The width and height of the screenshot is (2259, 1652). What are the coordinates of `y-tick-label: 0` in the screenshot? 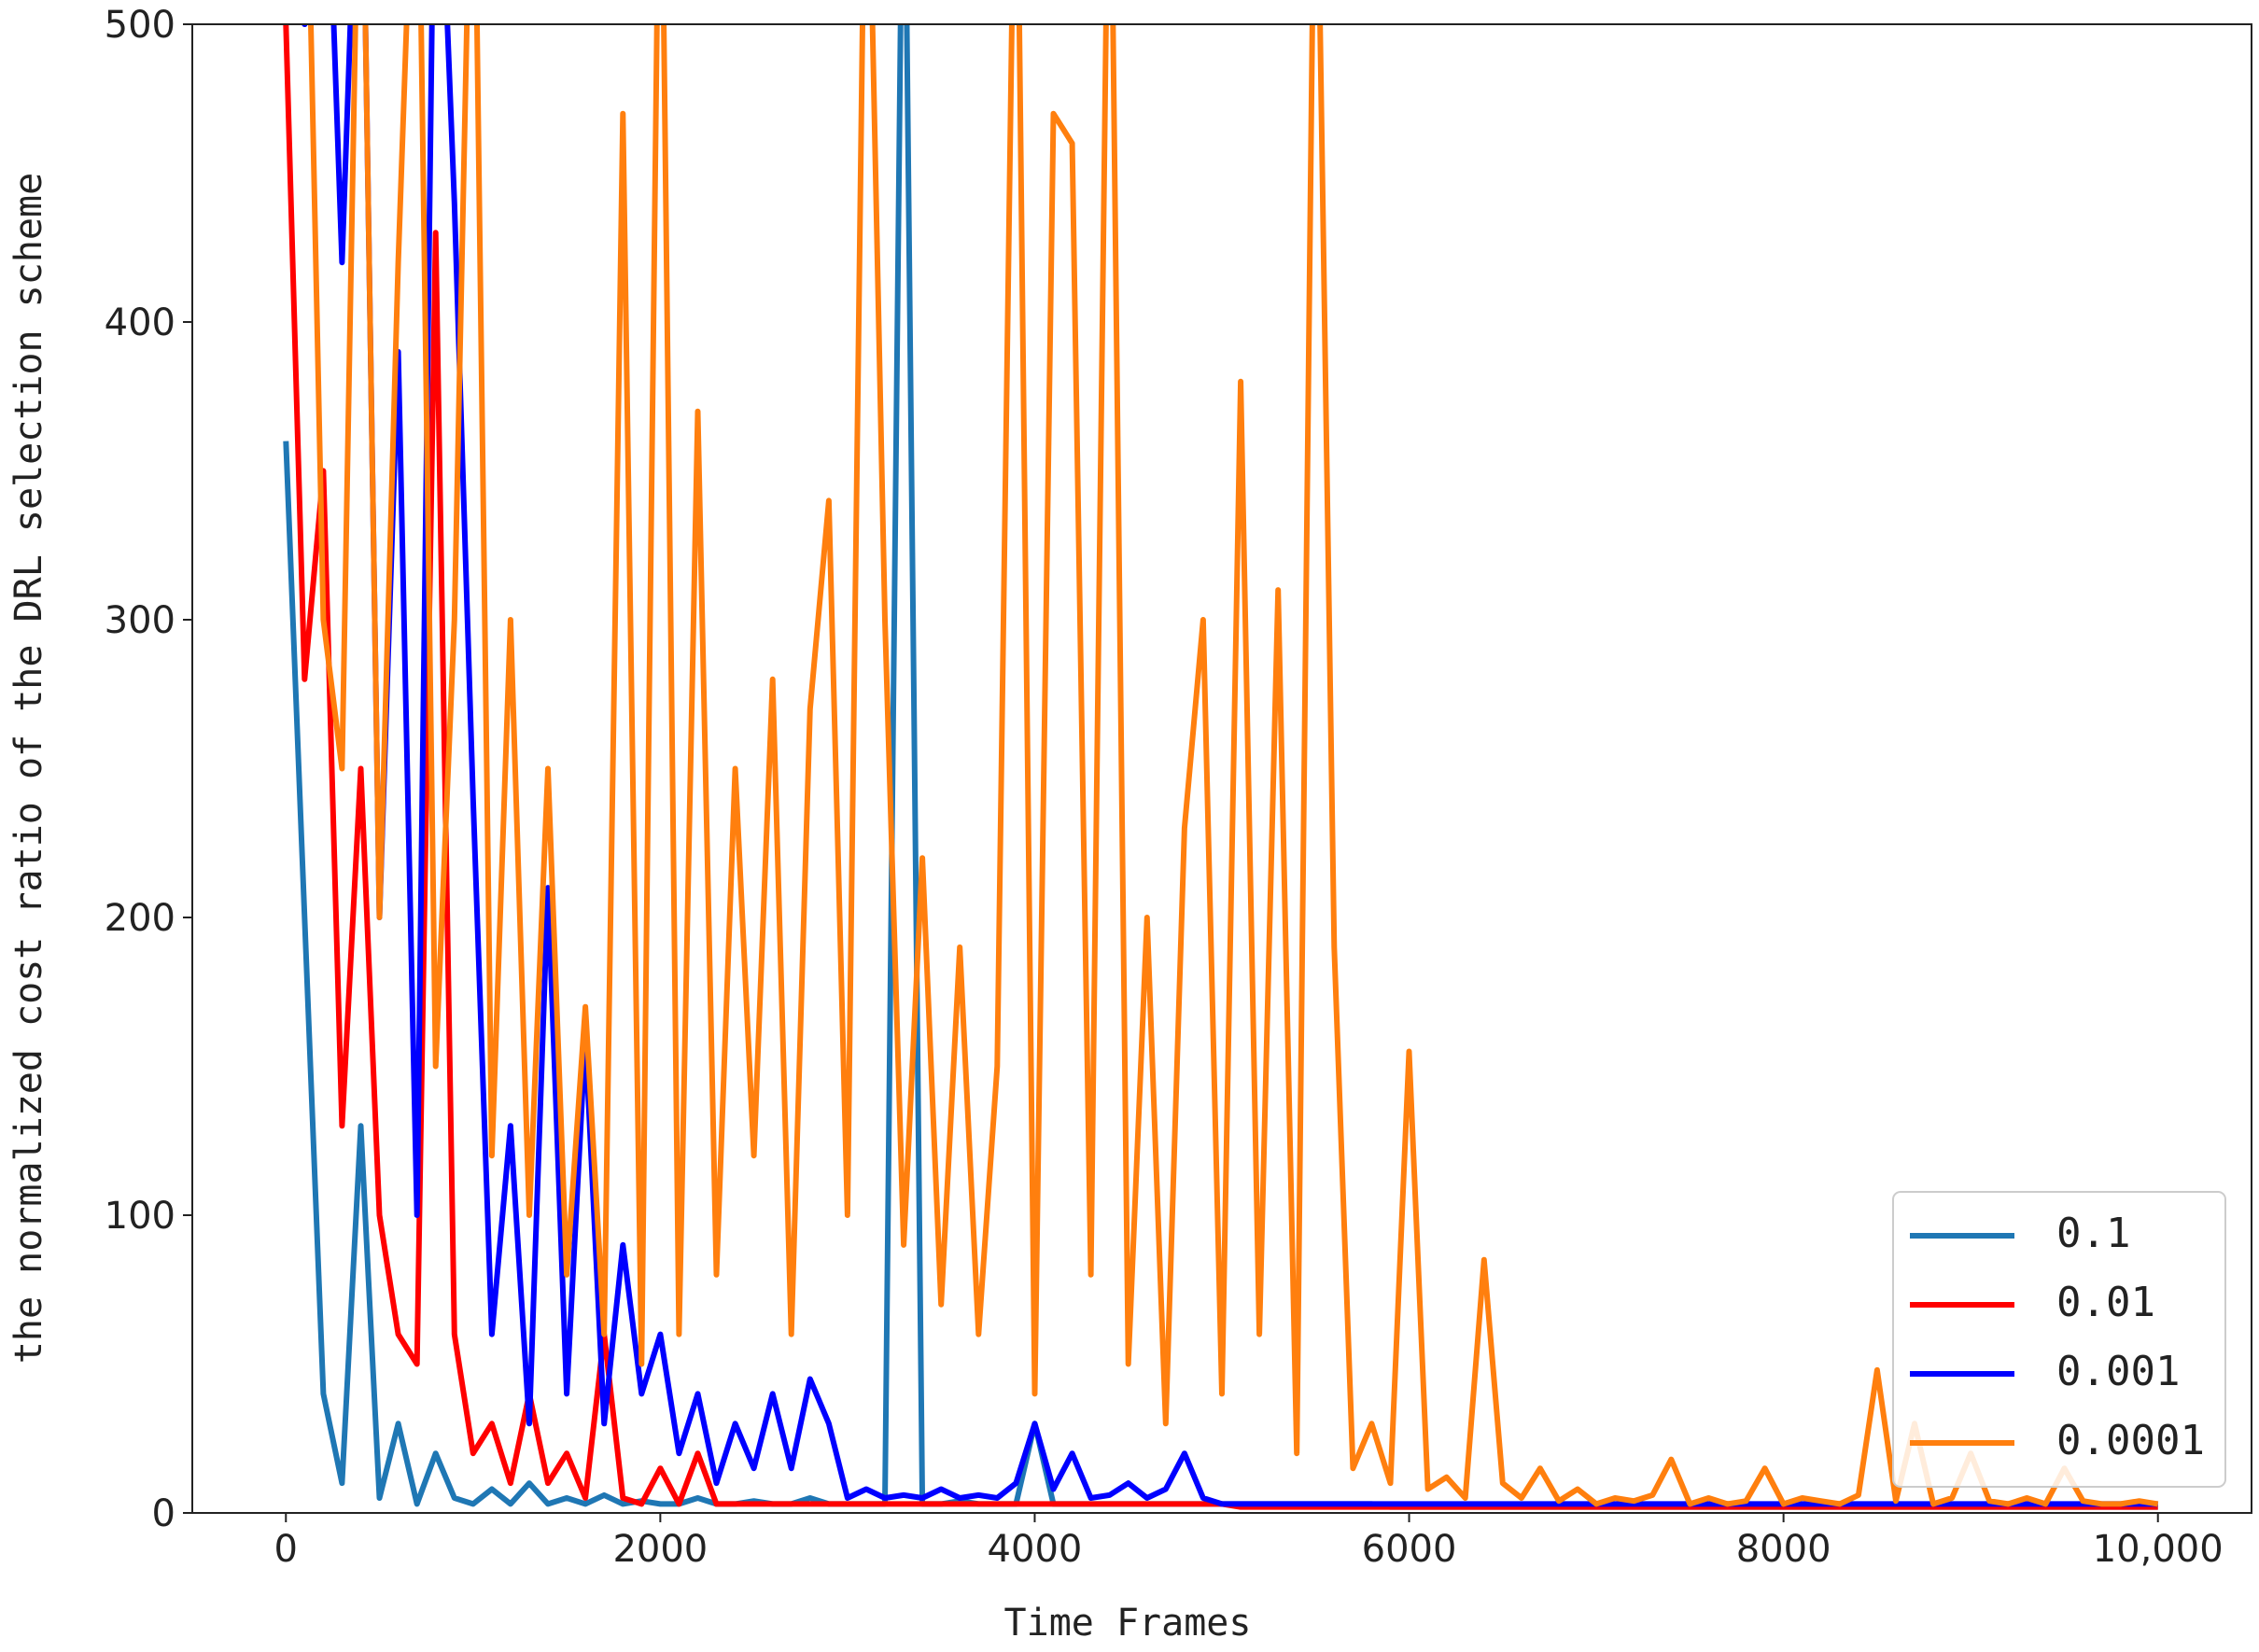 It's located at (163, 1513).